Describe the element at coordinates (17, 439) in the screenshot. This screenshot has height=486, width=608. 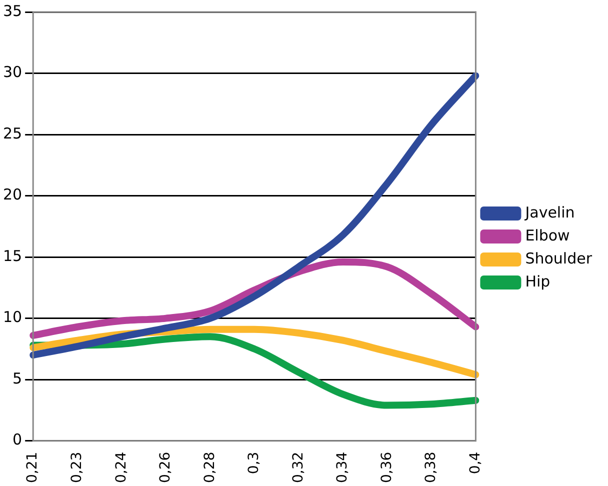
I see `y-tick-label: 0` at that location.